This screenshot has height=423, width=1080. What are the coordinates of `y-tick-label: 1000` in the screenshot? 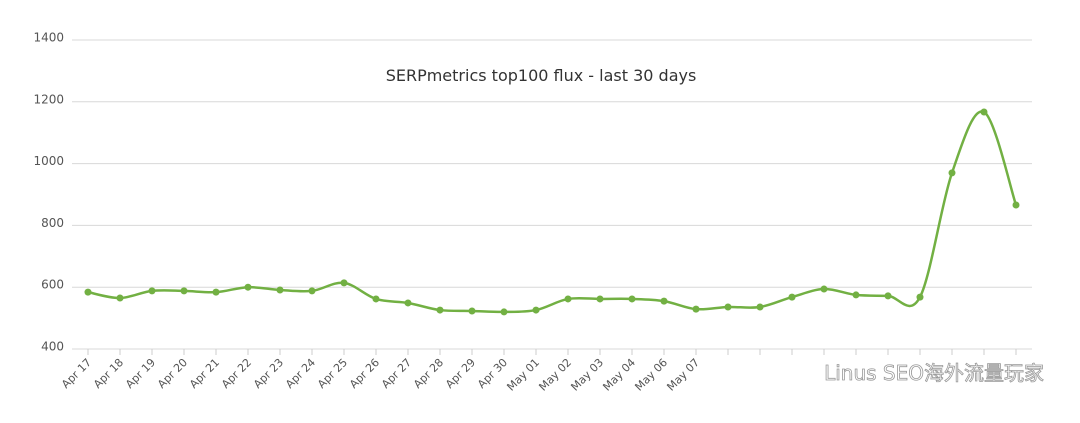 It's located at (48, 161).